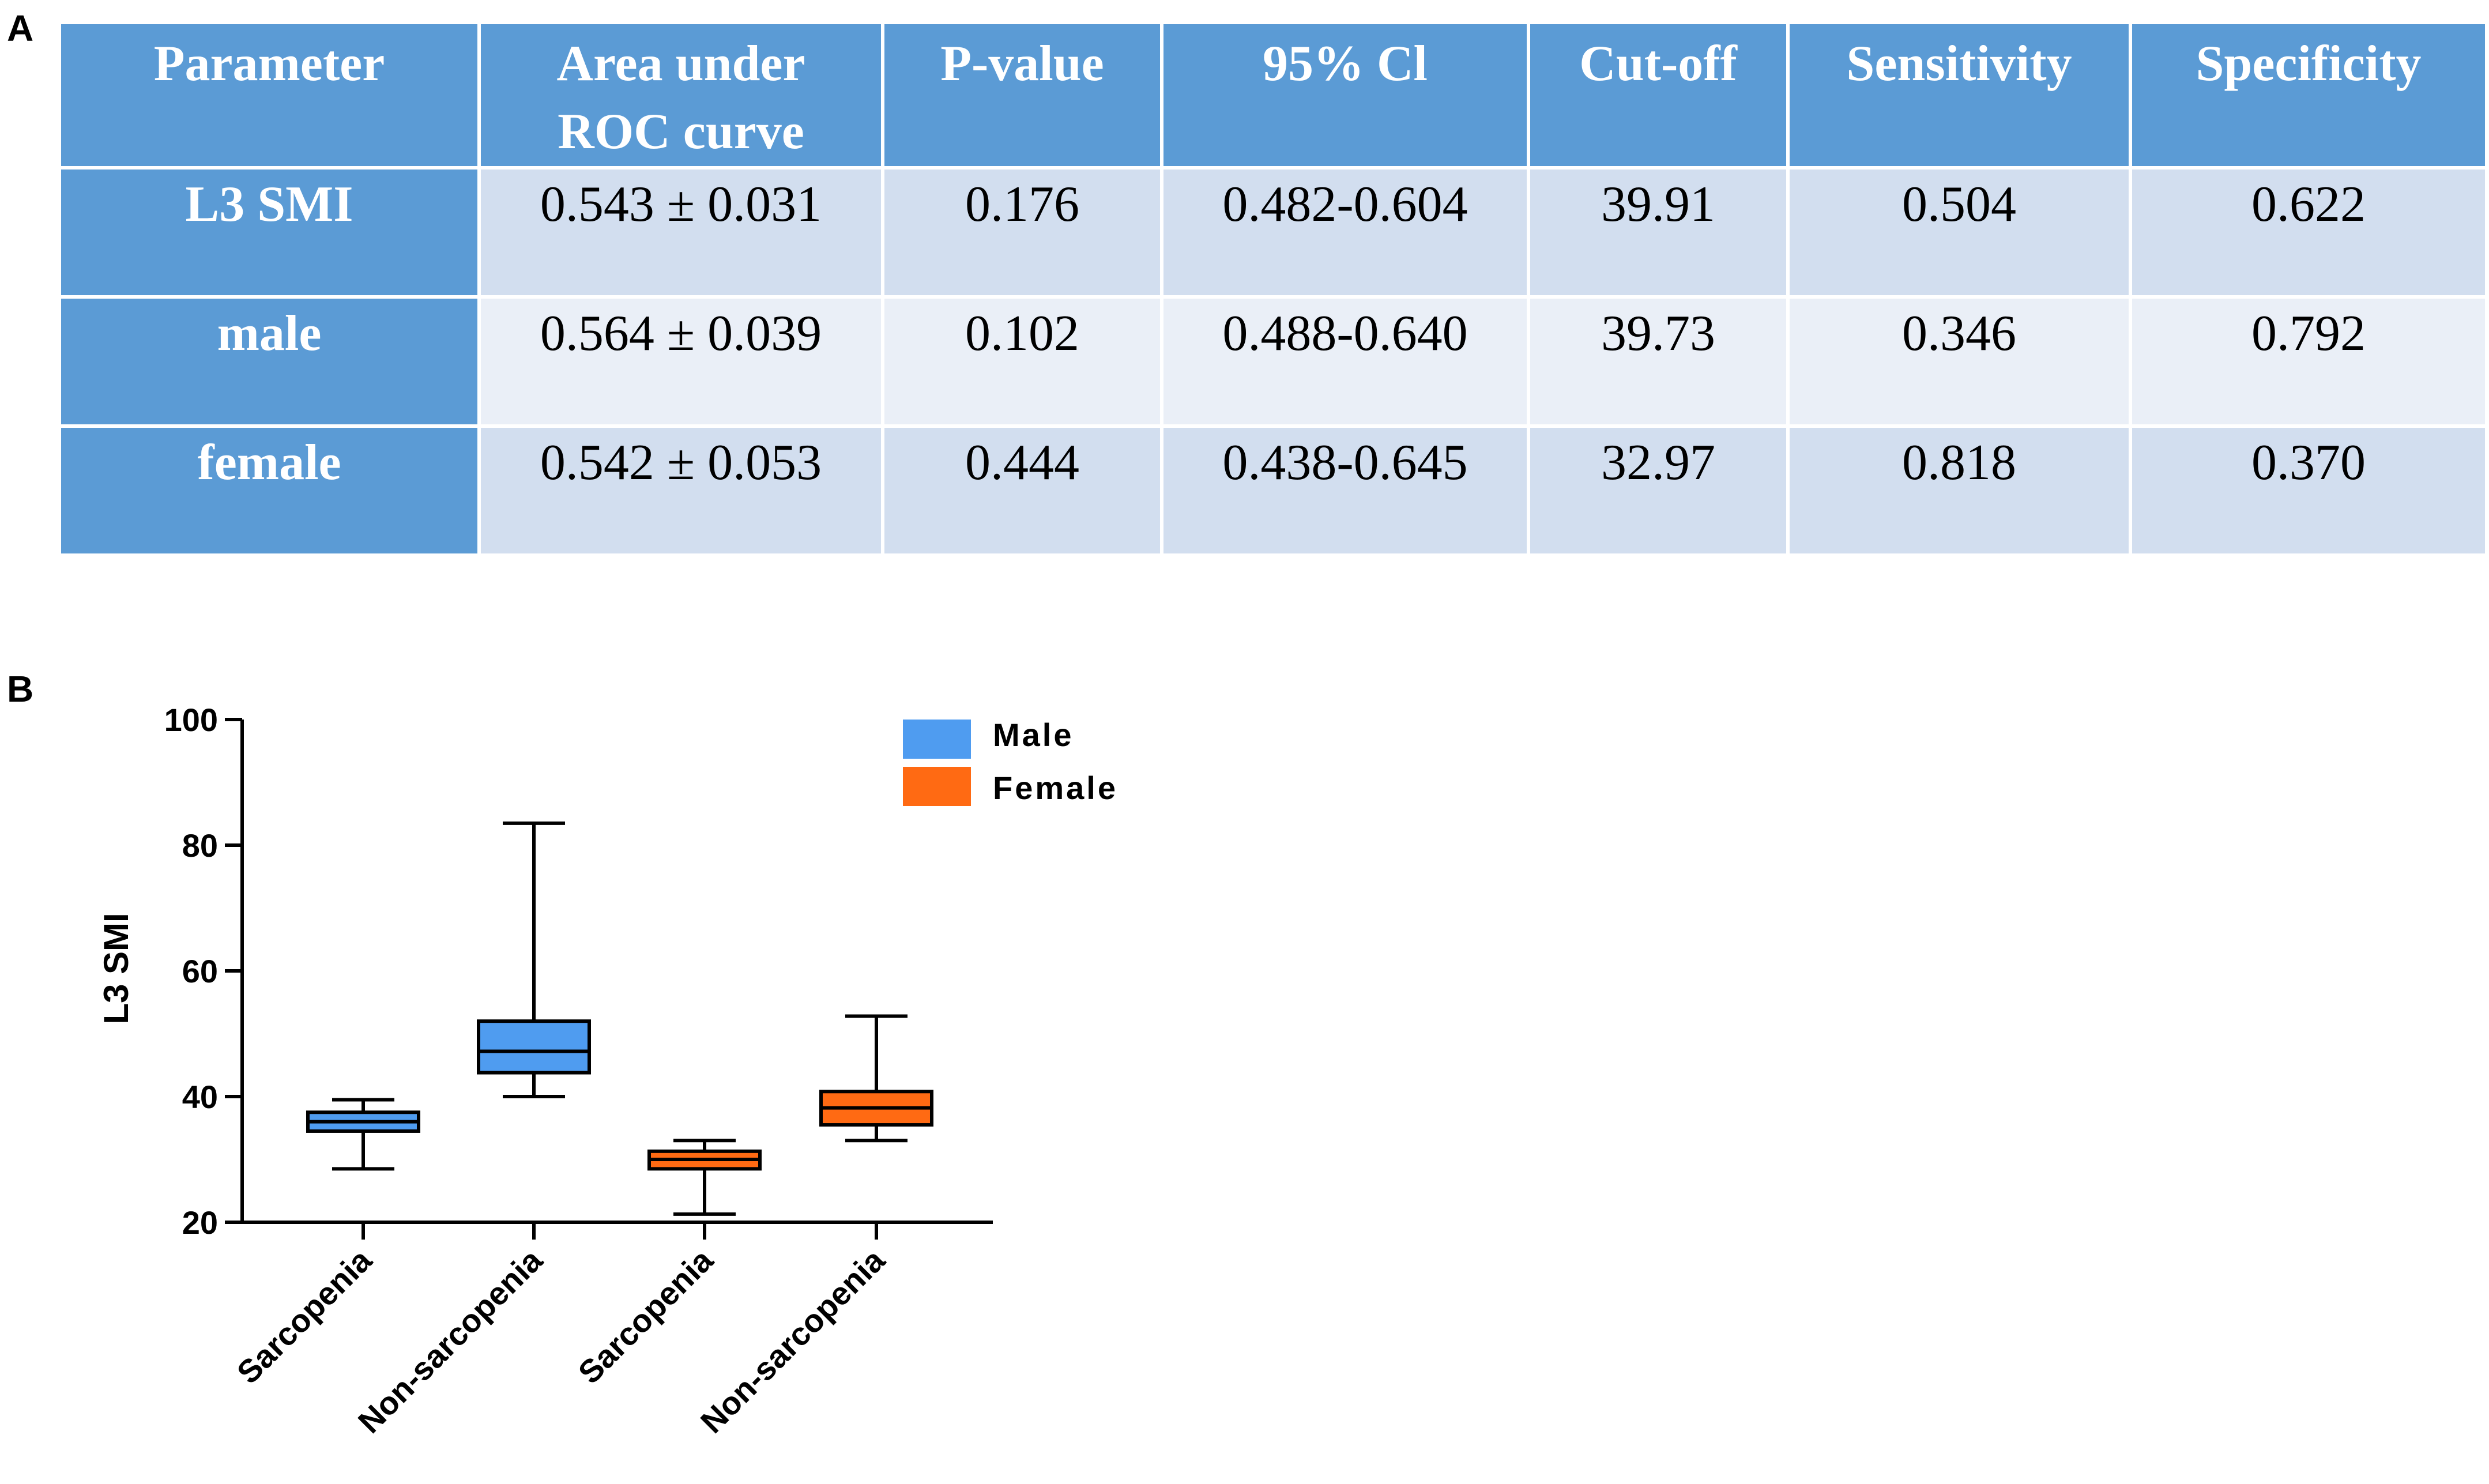  I want to click on box-male-non-sarcopenia, so click(534, 1047).